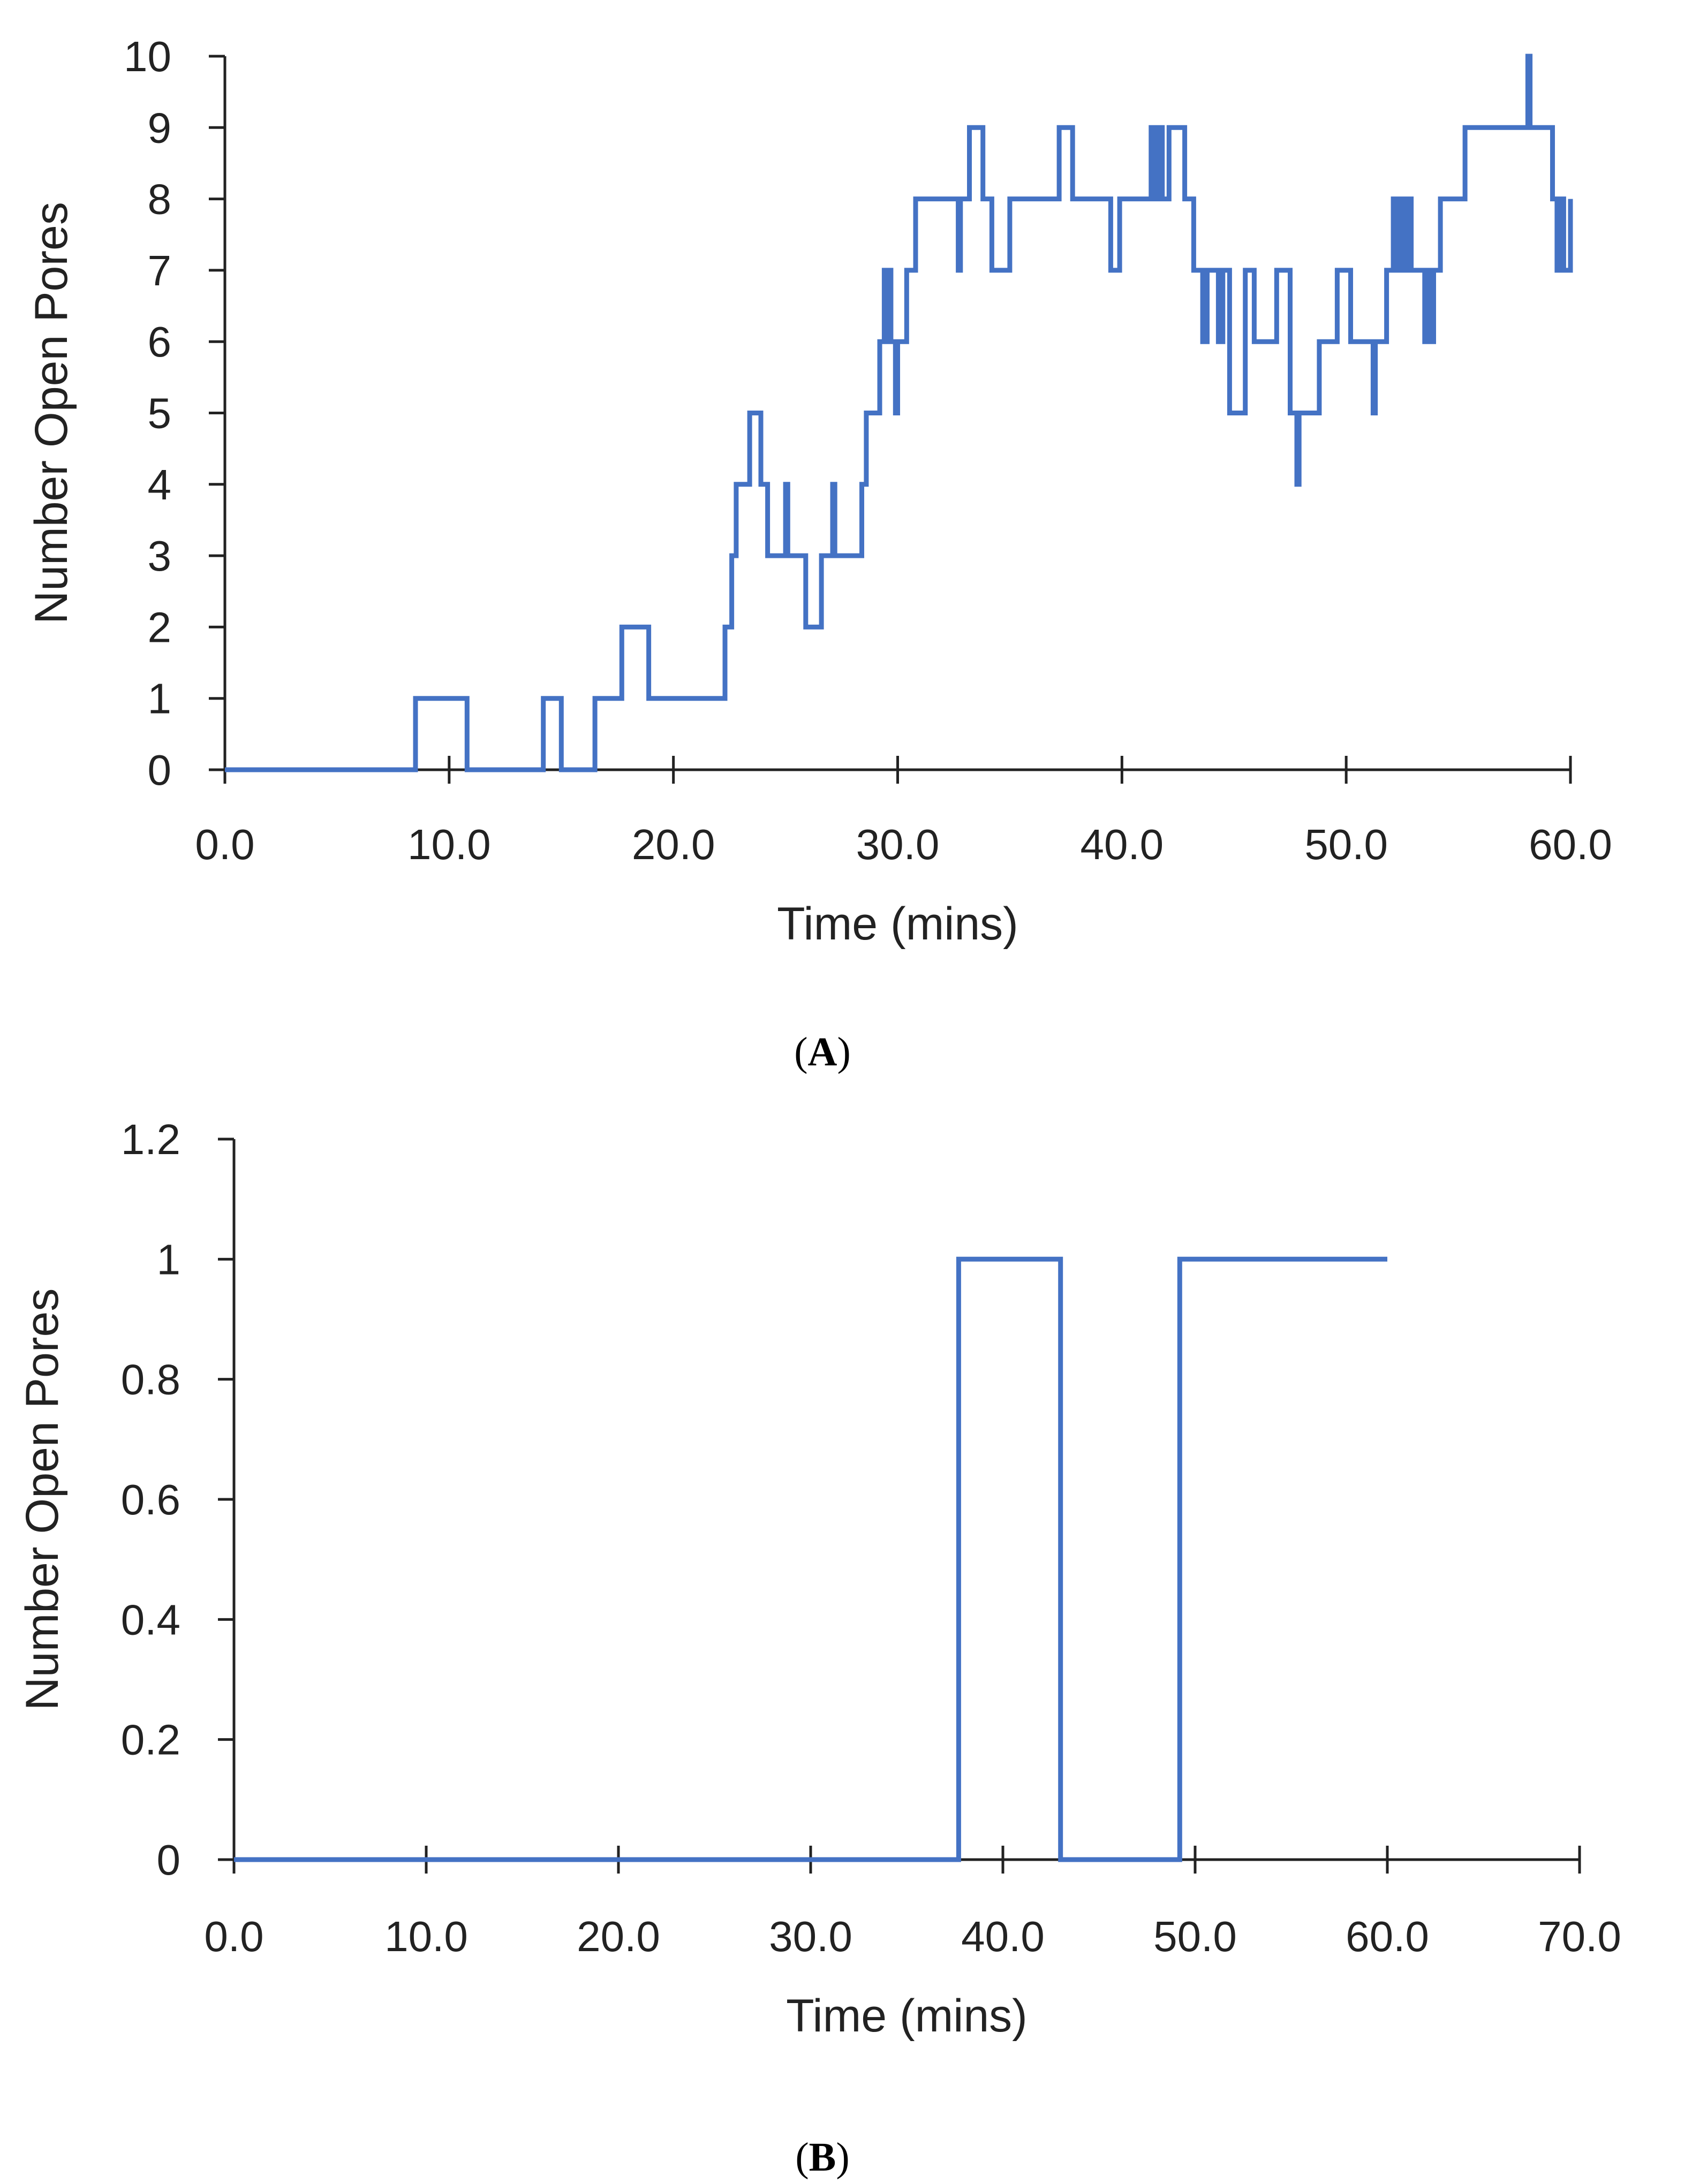 Image resolution: width=1692 pixels, height=2184 pixels. What do you see at coordinates (160, 556) in the screenshot?
I see `panel-a-y-tick-label: 3` at bounding box center [160, 556].